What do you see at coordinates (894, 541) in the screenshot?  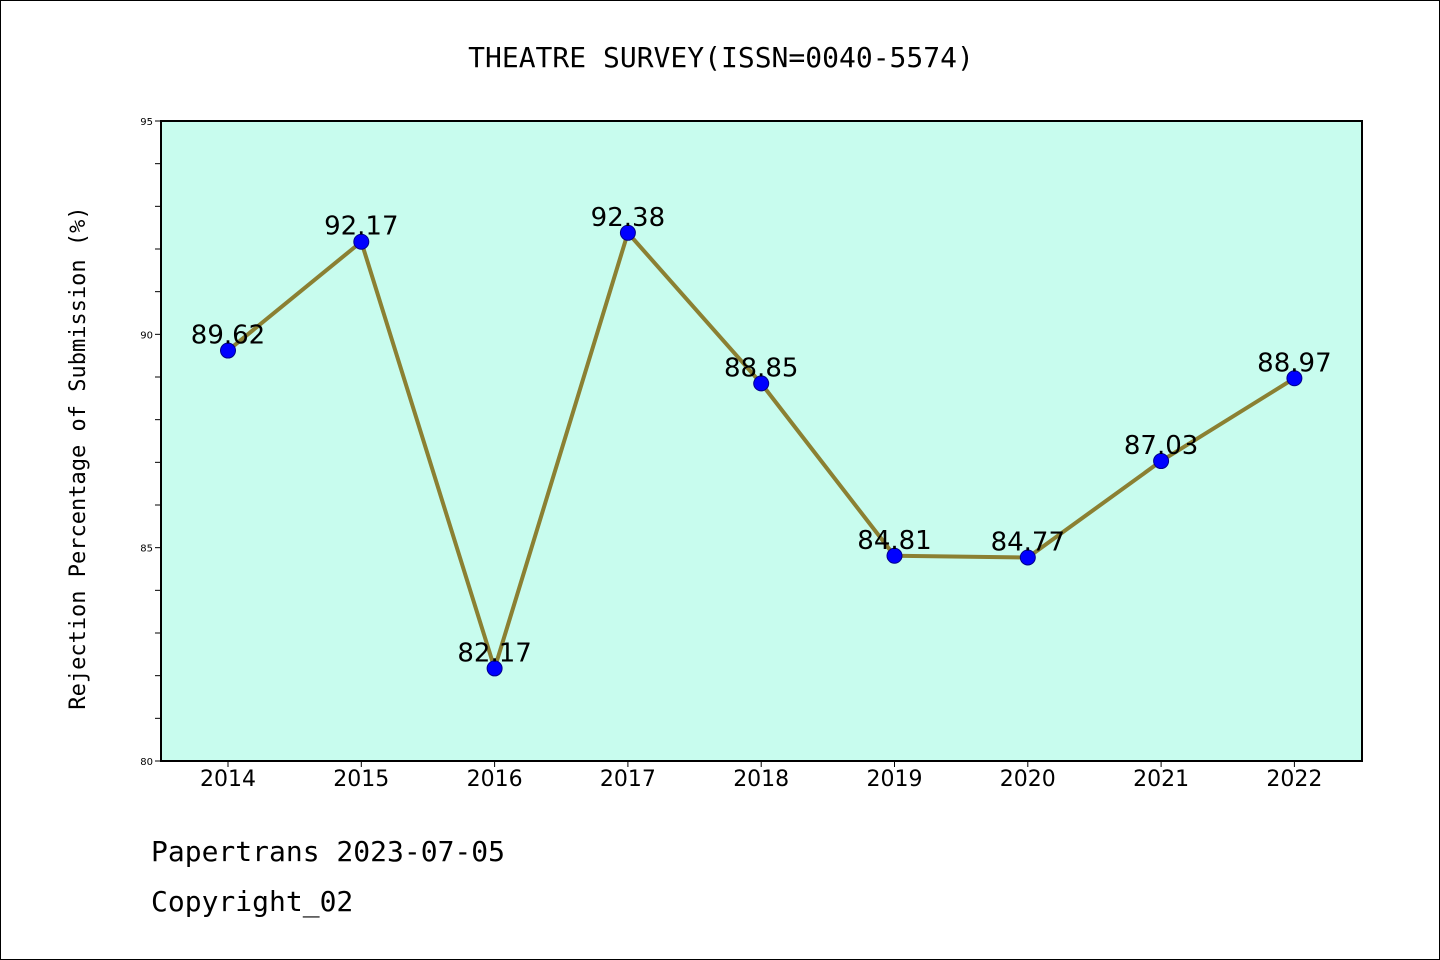 I see `data-label: 84.81` at bounding box center [894, 541].